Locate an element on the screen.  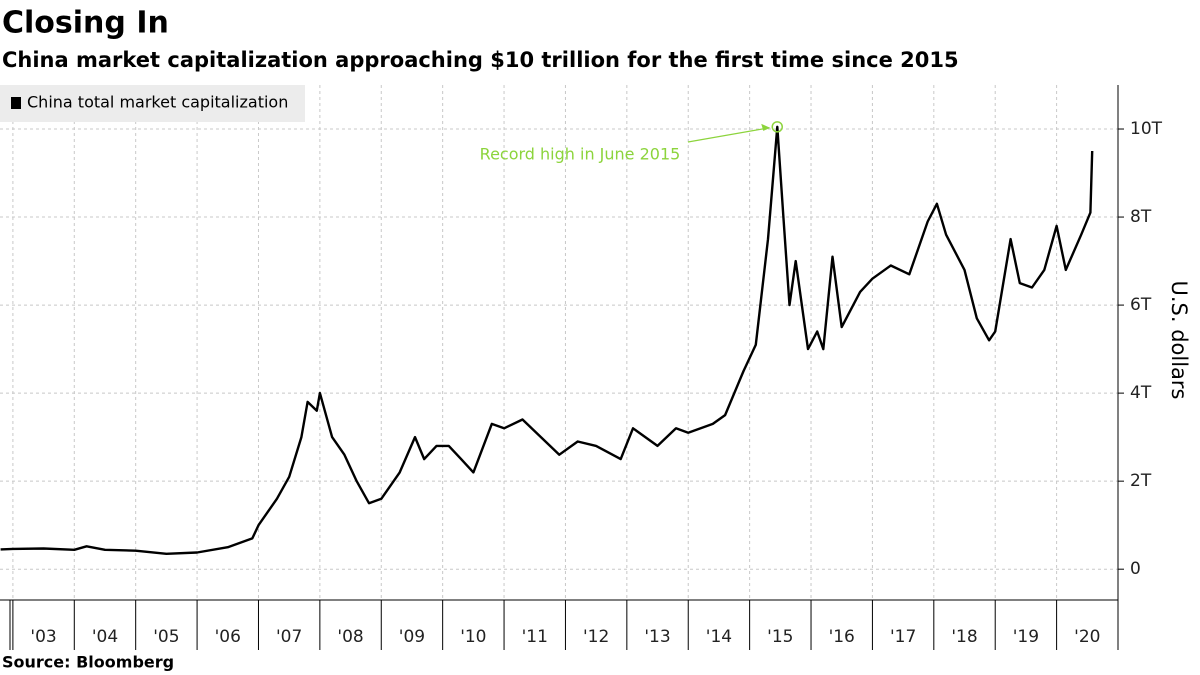
y-axis-label: U.S. dollars is located at coordinates (1179, 339).